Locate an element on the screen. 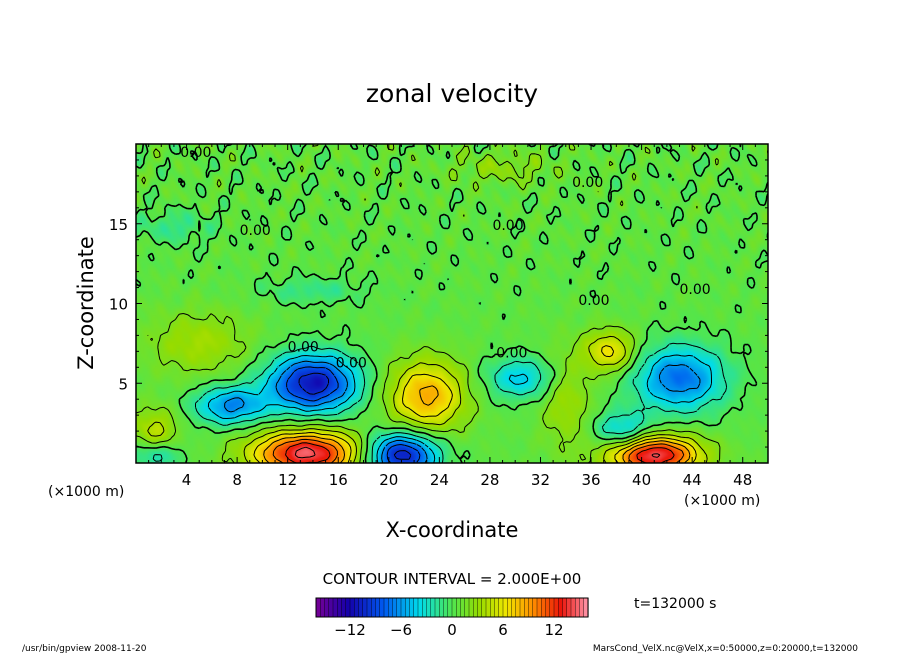  y-tick-label: 15 is located at coordinates (118, 225).